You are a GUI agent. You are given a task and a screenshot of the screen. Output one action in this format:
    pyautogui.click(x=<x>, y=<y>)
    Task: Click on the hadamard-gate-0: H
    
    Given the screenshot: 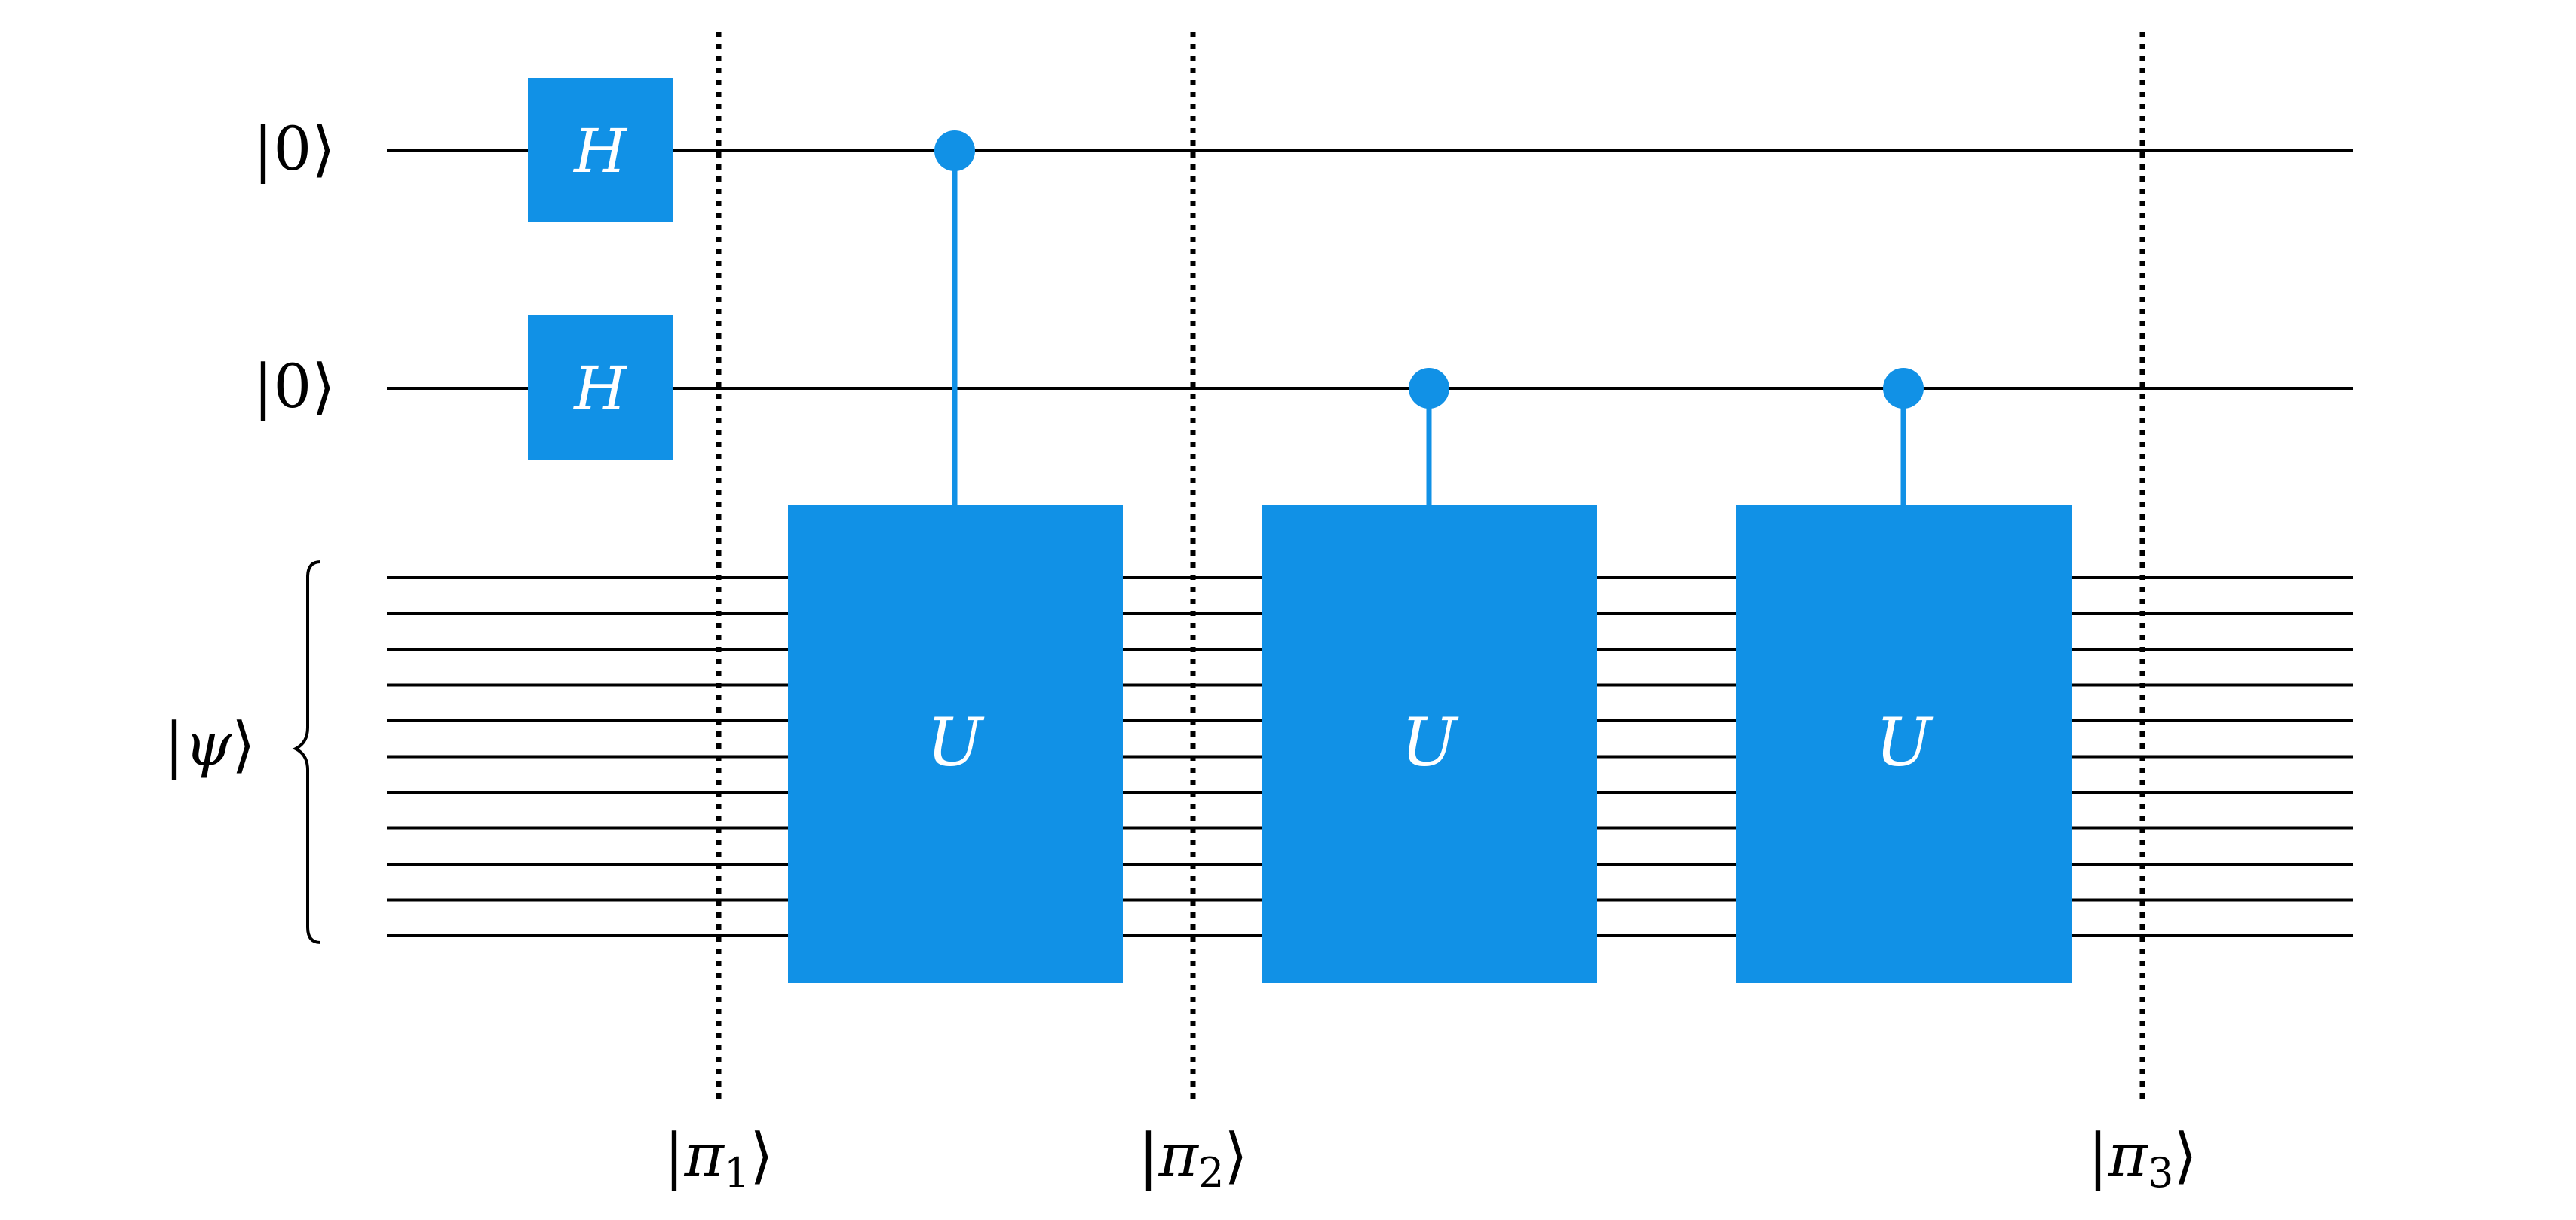 What is the action you would take?
    pyautogui.click(x=600, y=150)
    